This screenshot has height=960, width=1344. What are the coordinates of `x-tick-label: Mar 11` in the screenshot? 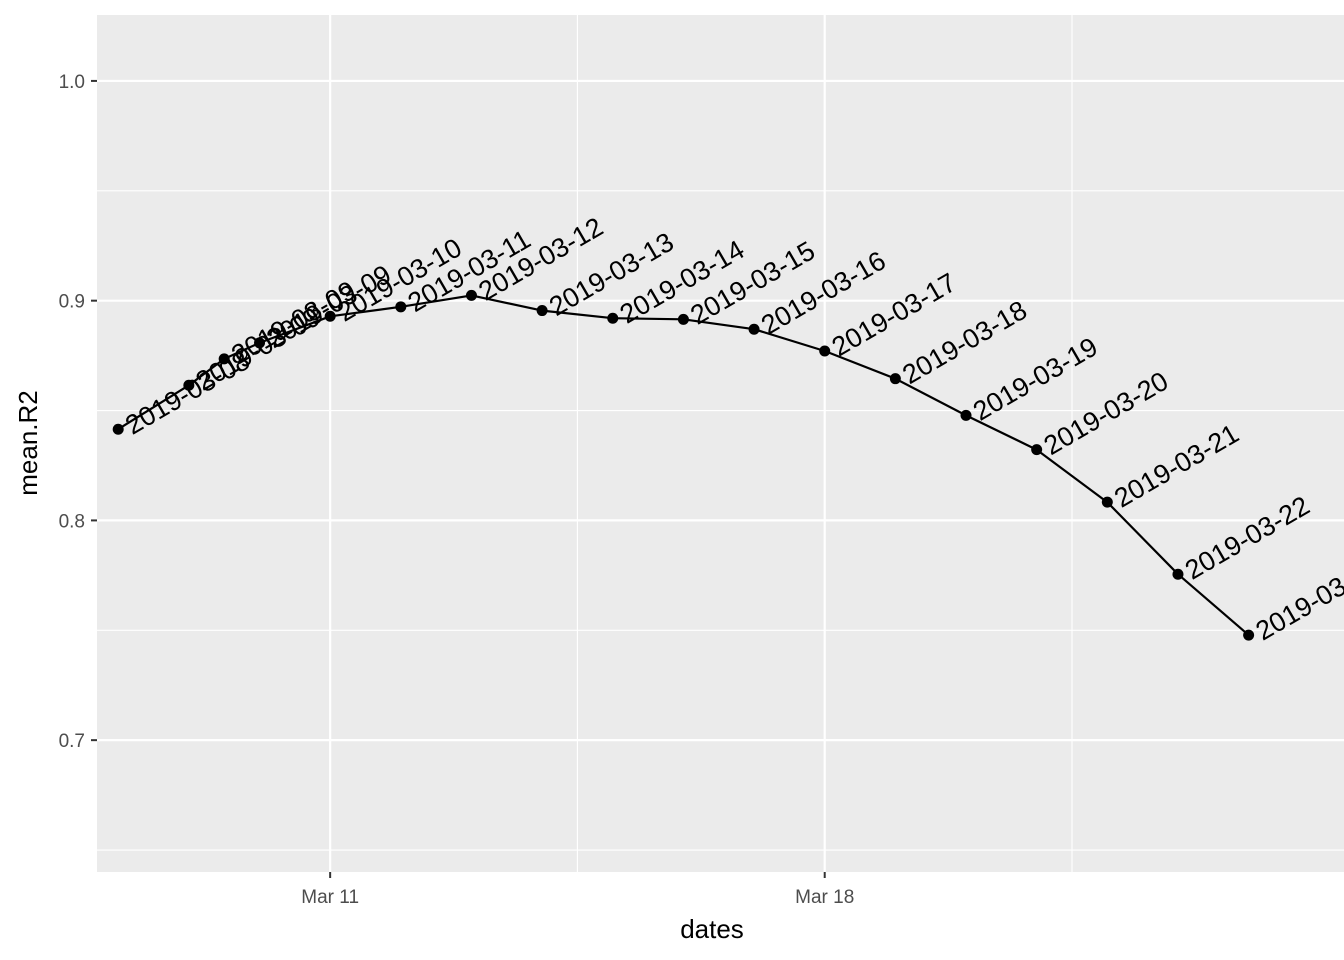 It's located at (330, 897).